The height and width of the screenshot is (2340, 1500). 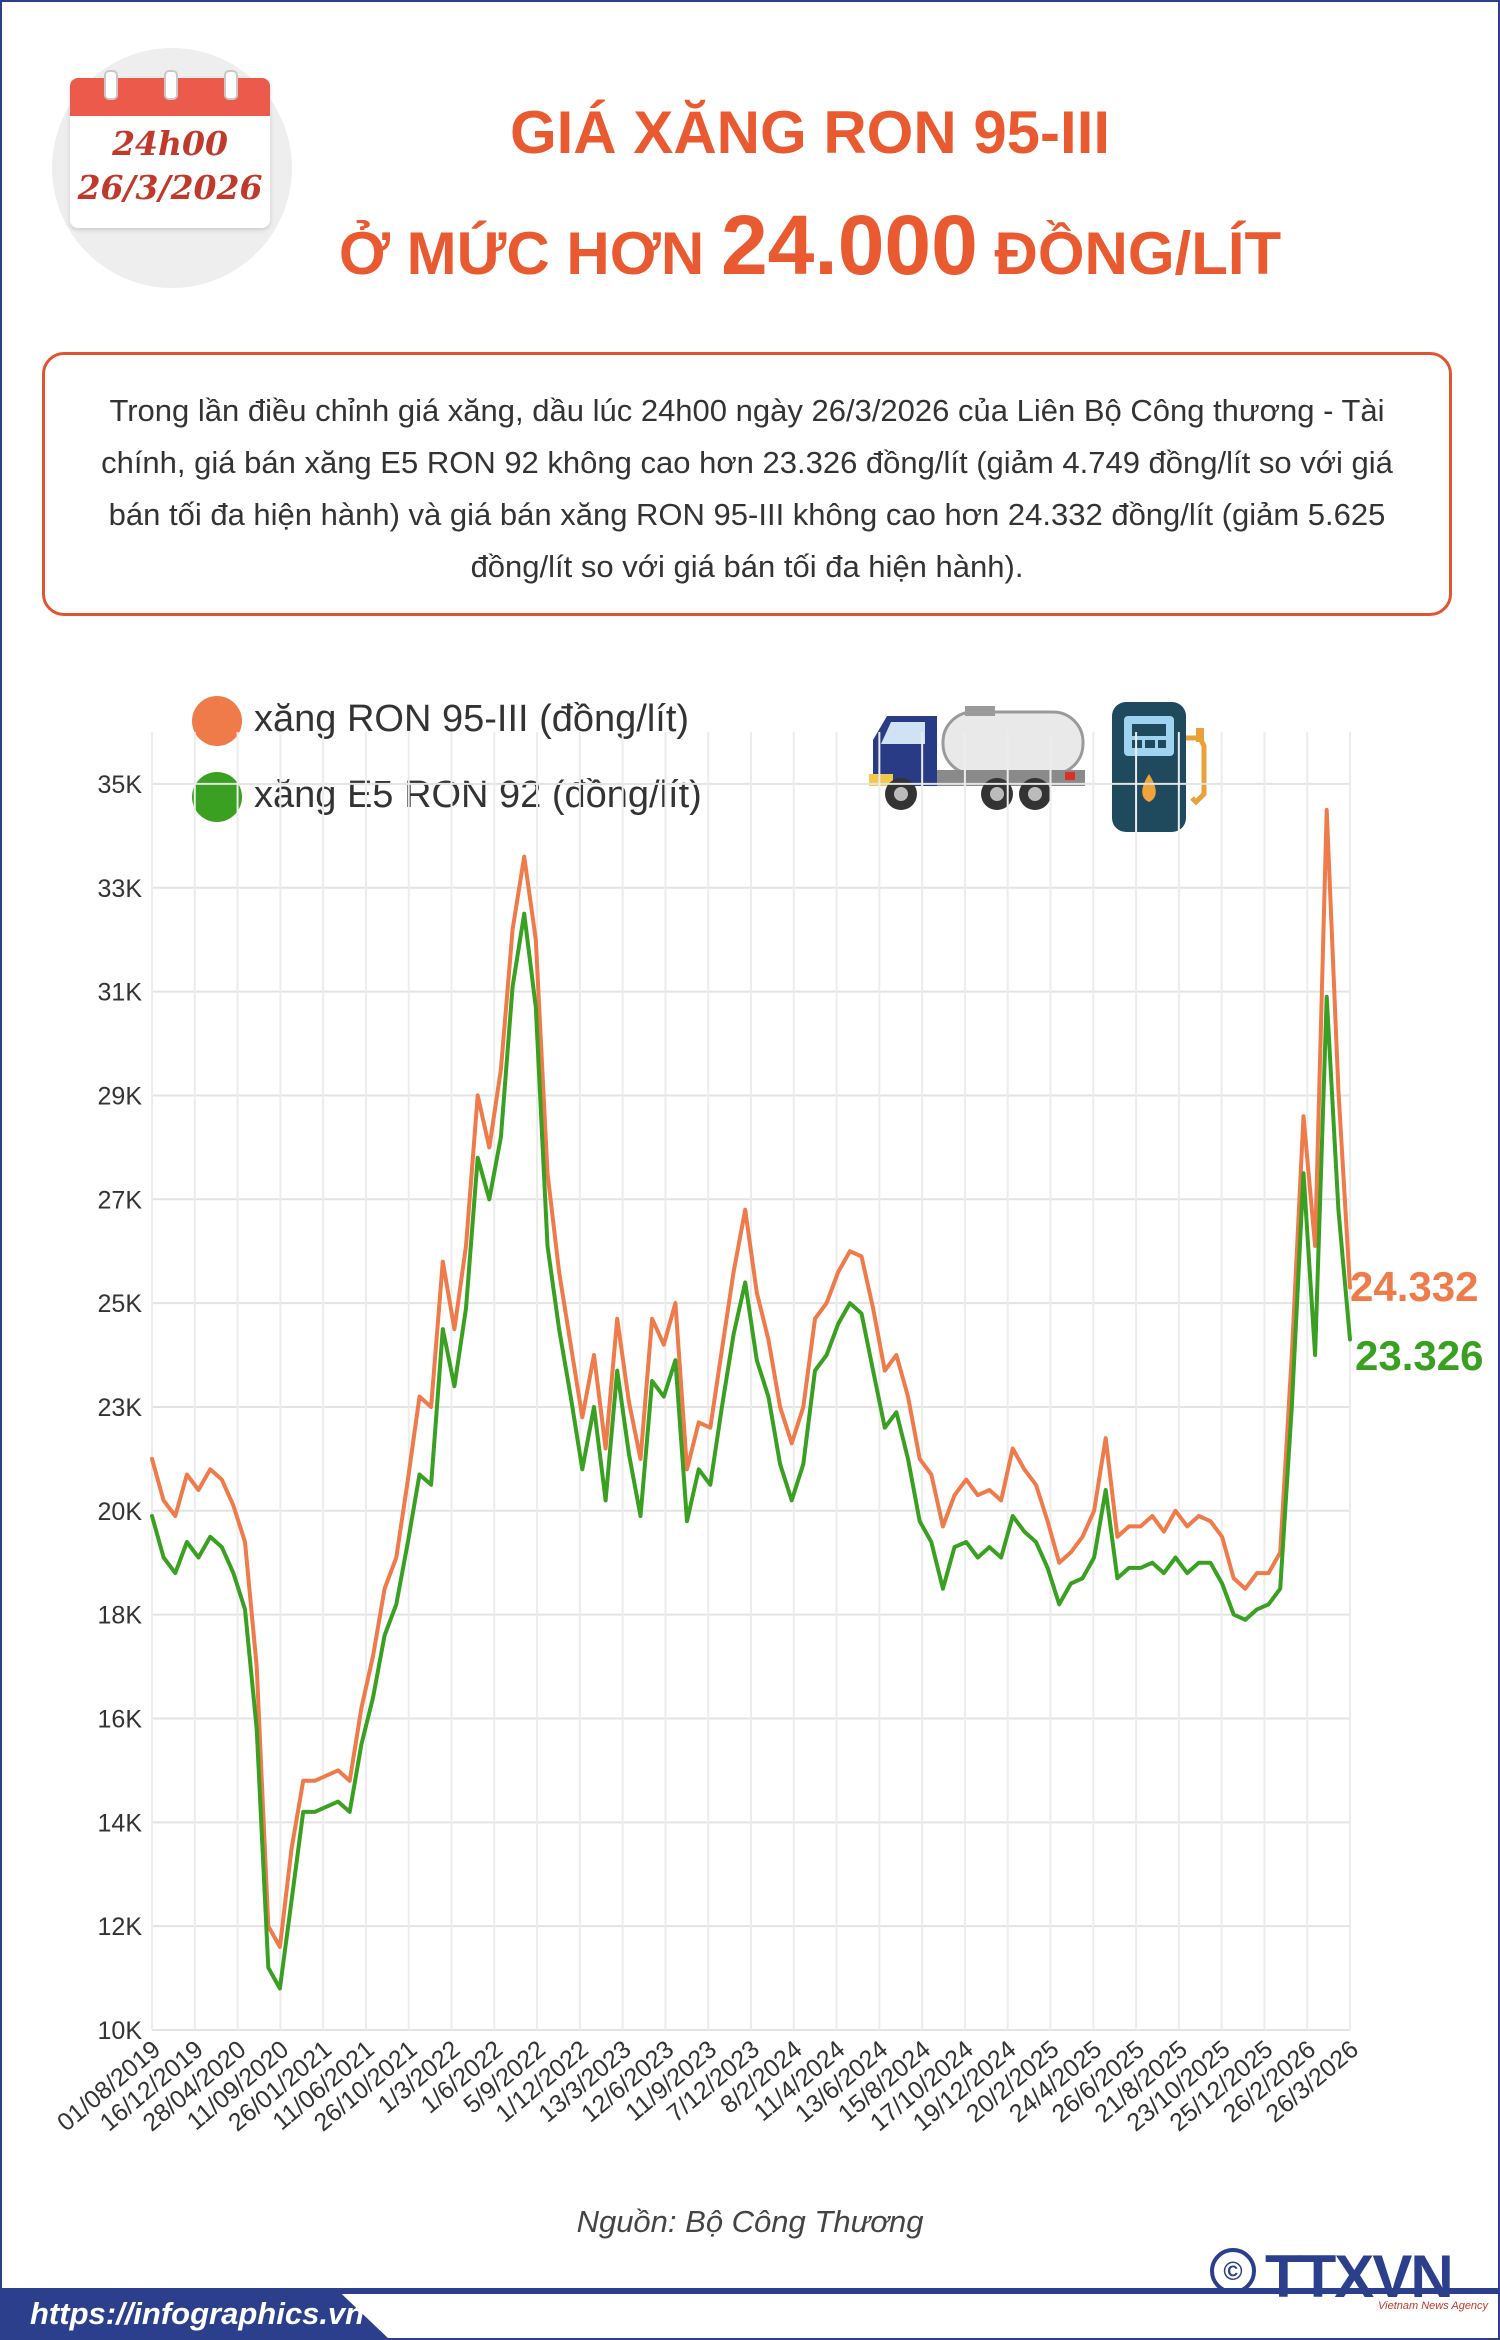 What do you see at coordinates (1419, 1355) in the screenshot?
I see `end-label-e5: 23.326` at bounding box center [1419, 1355].